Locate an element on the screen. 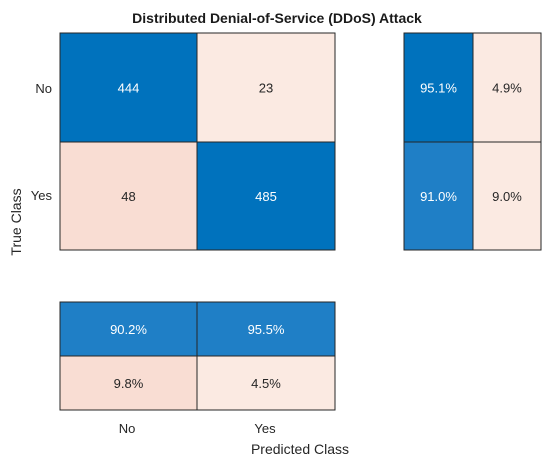  row-summary-correct-1-value: 91.0% is located at coordinates (438, 196).